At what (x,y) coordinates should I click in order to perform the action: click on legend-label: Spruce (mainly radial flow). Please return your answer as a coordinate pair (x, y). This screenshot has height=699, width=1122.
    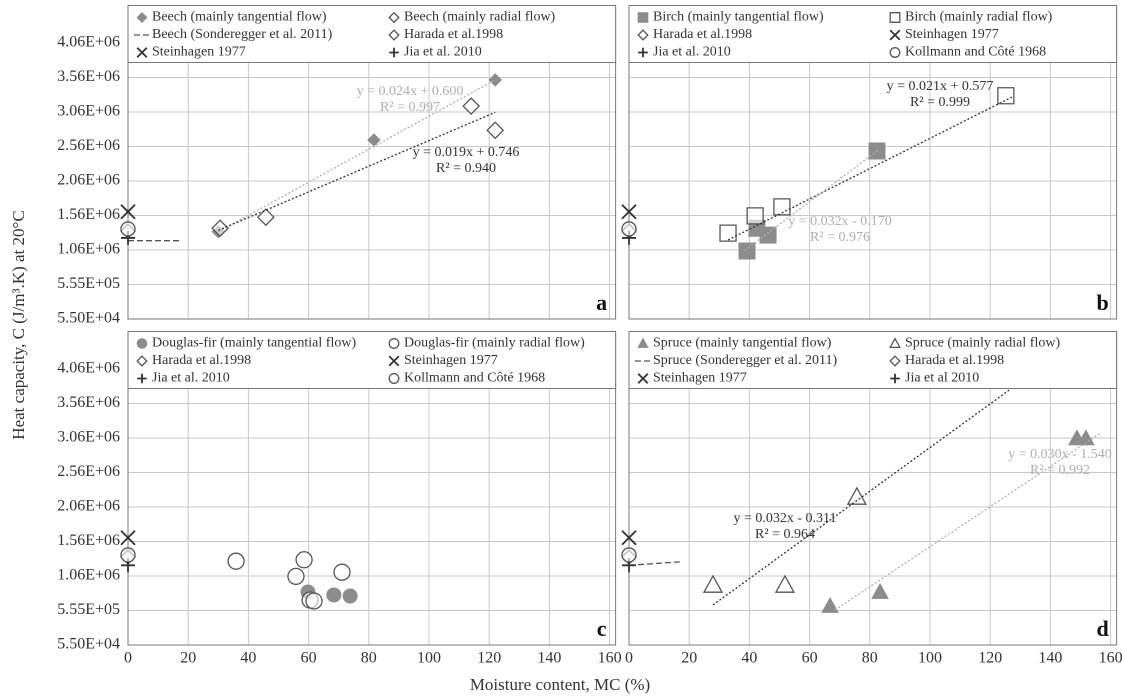
    Looking at the image, I should click on (982, 343).